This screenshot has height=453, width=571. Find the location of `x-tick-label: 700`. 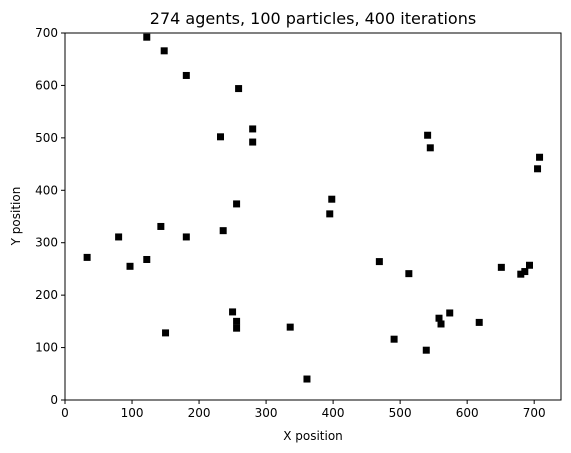

x-tick-label: 700 is located at coordinates (534, 413).